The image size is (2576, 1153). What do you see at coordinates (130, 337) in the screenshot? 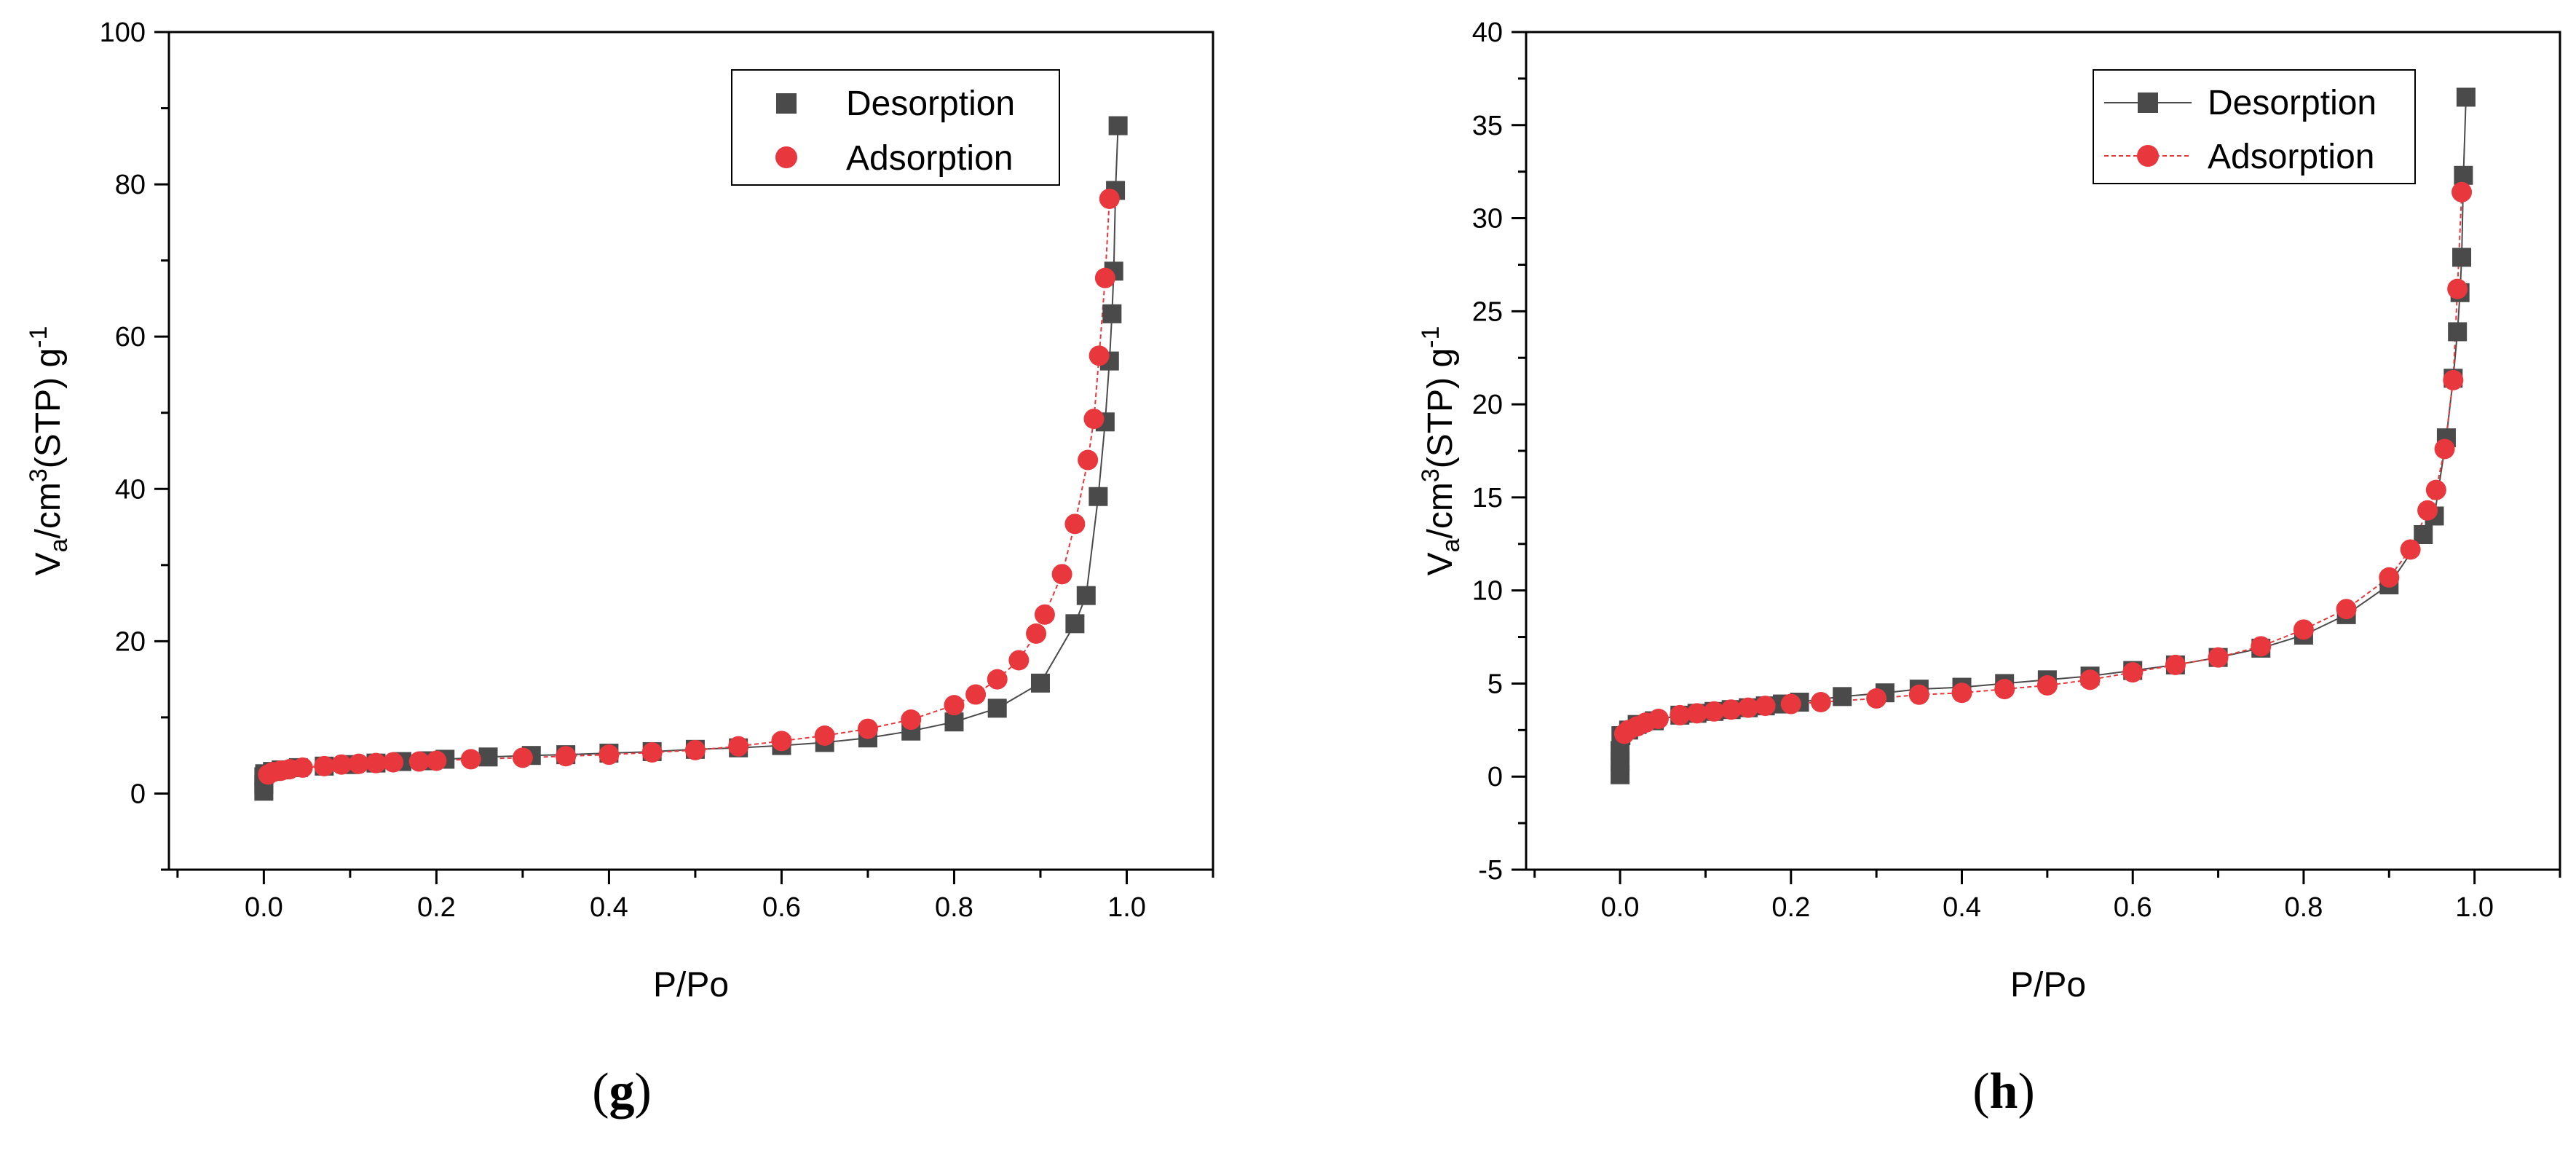
I see `y-tick-label: 60` at bounding box center [130, 337].